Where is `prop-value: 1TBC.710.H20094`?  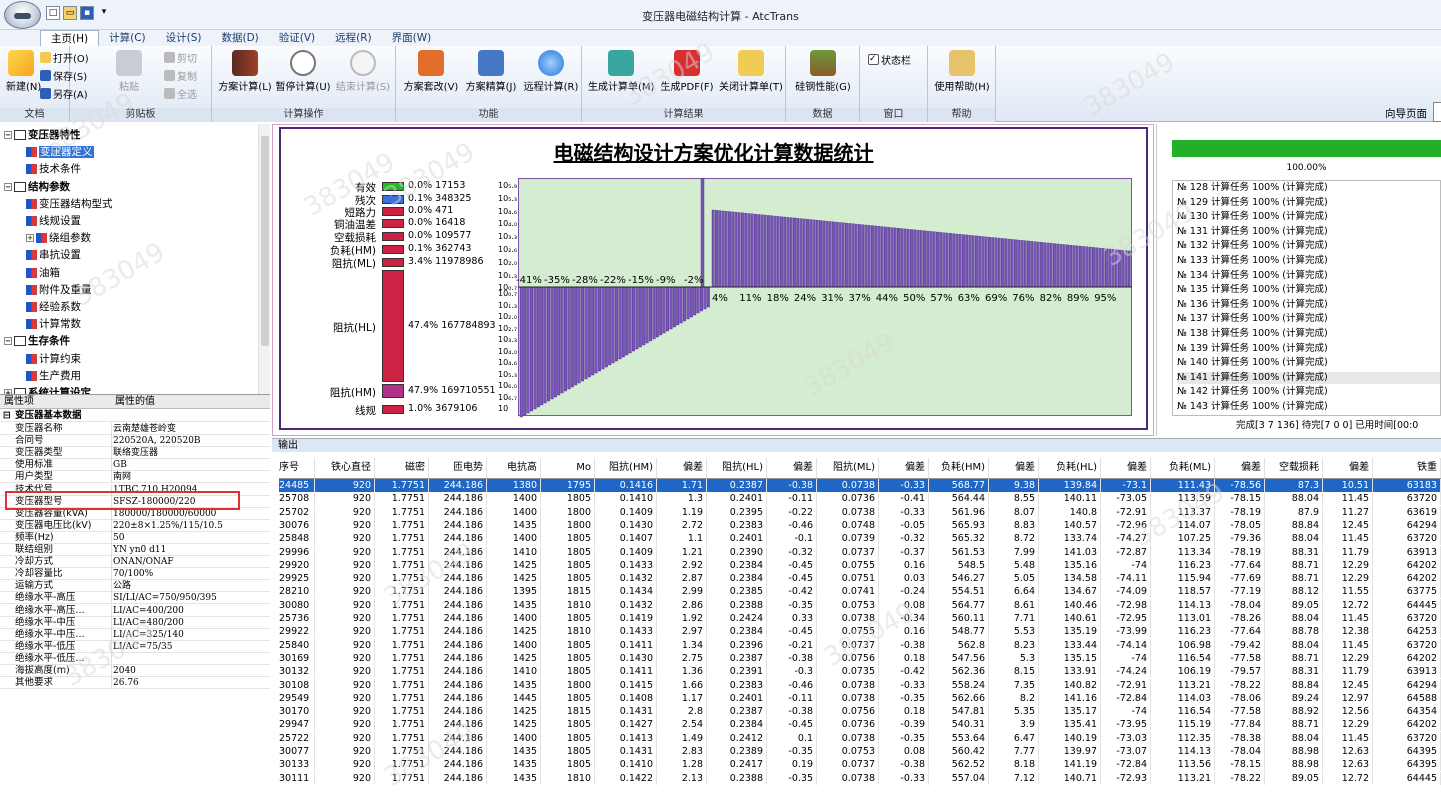 prop-value: 1TBC.710.H20094 is located at coordinates (155, 489).